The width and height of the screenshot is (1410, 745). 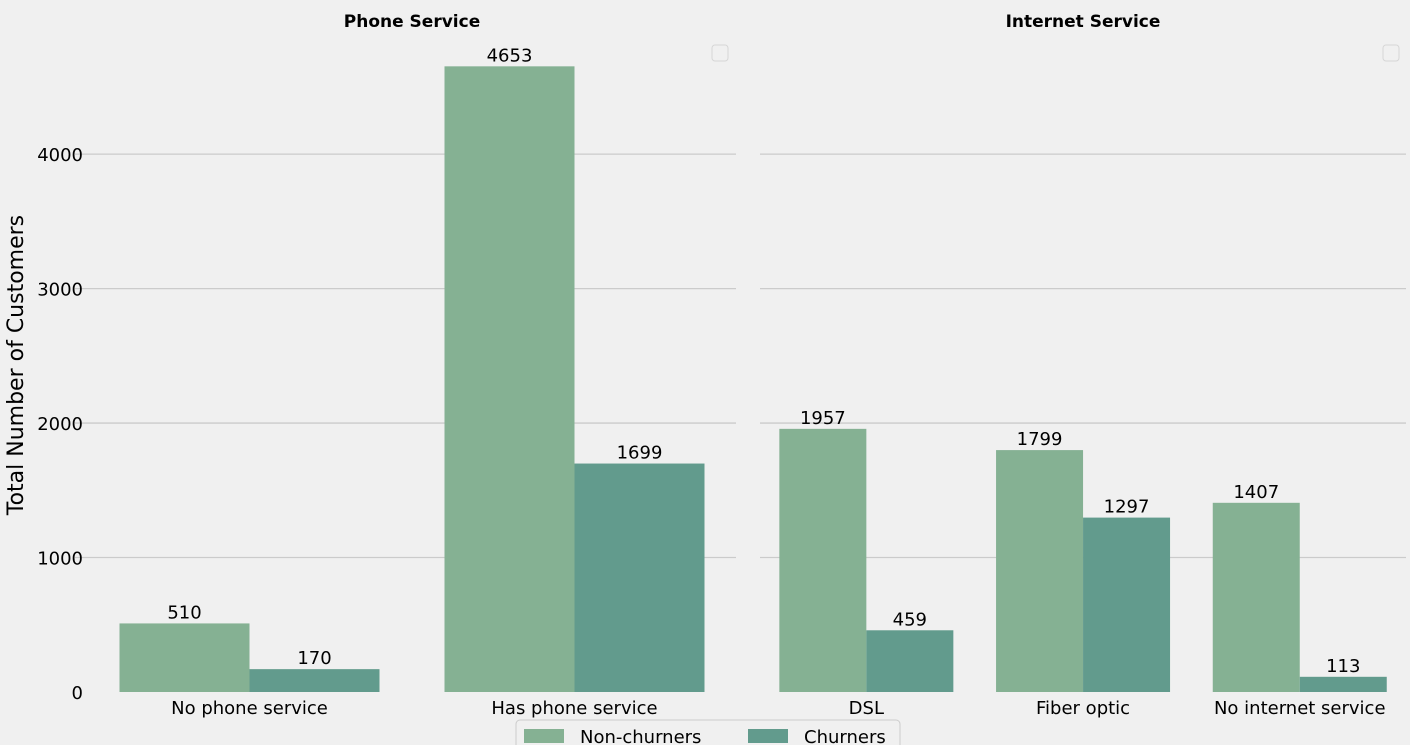 I want to click on category-labels: DSL Fiber optic No internet service, so click(x=1117, y=708).